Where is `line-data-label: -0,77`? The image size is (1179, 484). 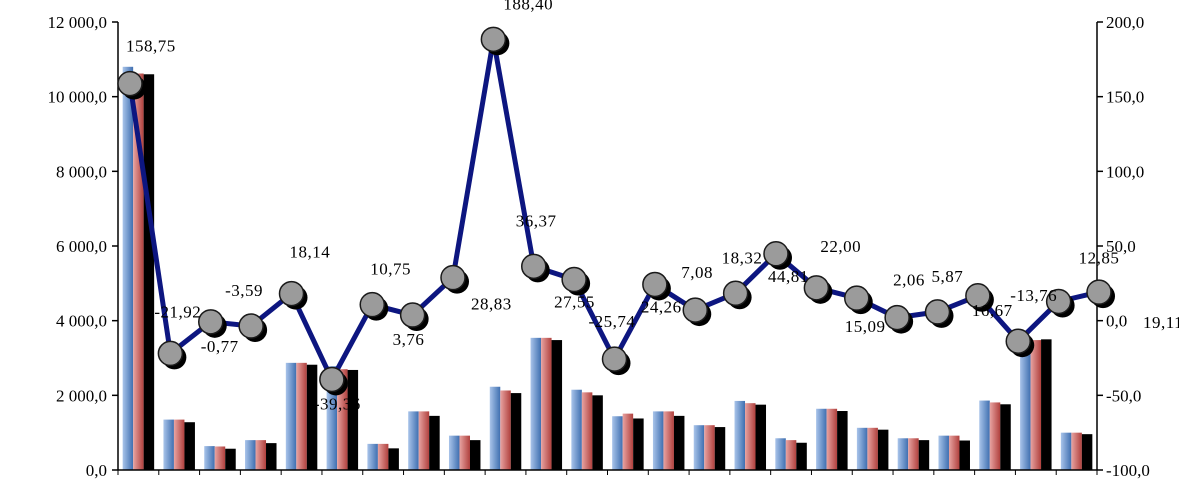 line-data-label: -0,77 is located at coordinates (220, 346).